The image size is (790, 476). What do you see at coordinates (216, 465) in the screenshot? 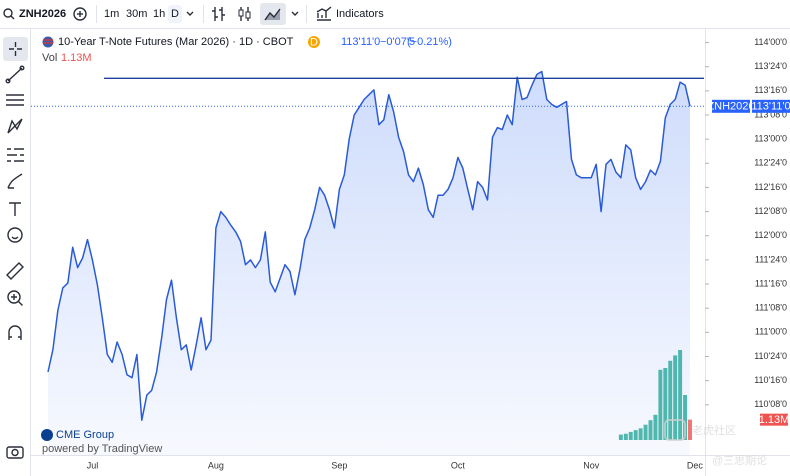
I see `x-tick-label: Aug` at bounding box center [216, 465].